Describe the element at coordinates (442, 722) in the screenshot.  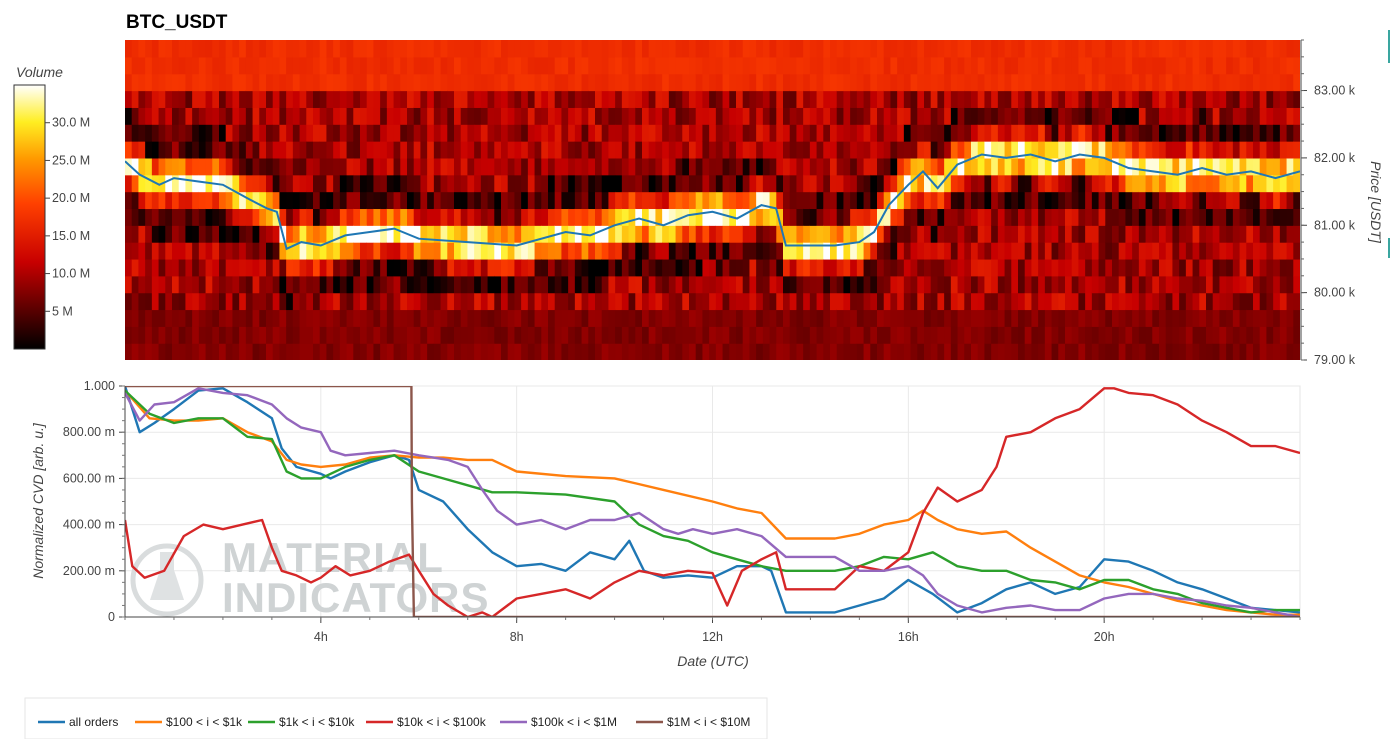
I see `legend-item-label: $10k < i < $100k` at that location.